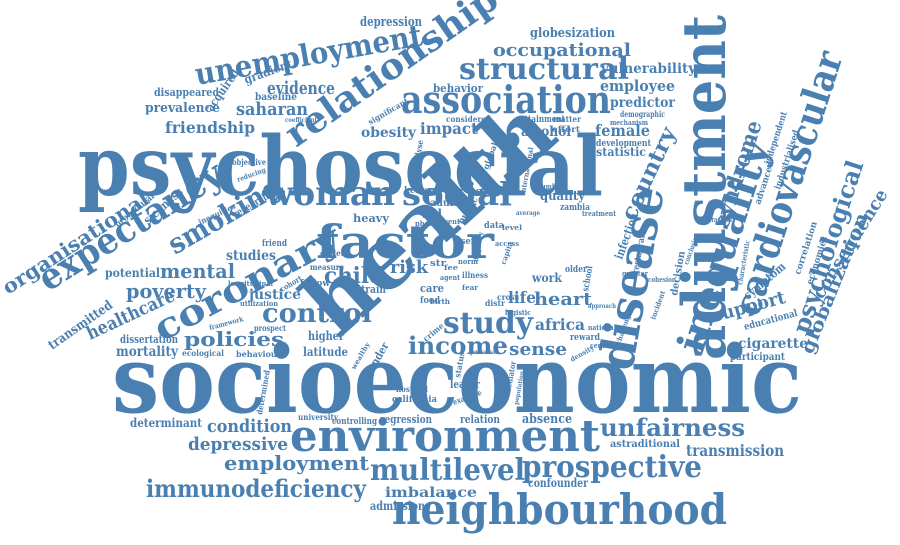  Describe the element at coordinates (484, 194) in the screenshot. I see `word-effect: effect` at that location.